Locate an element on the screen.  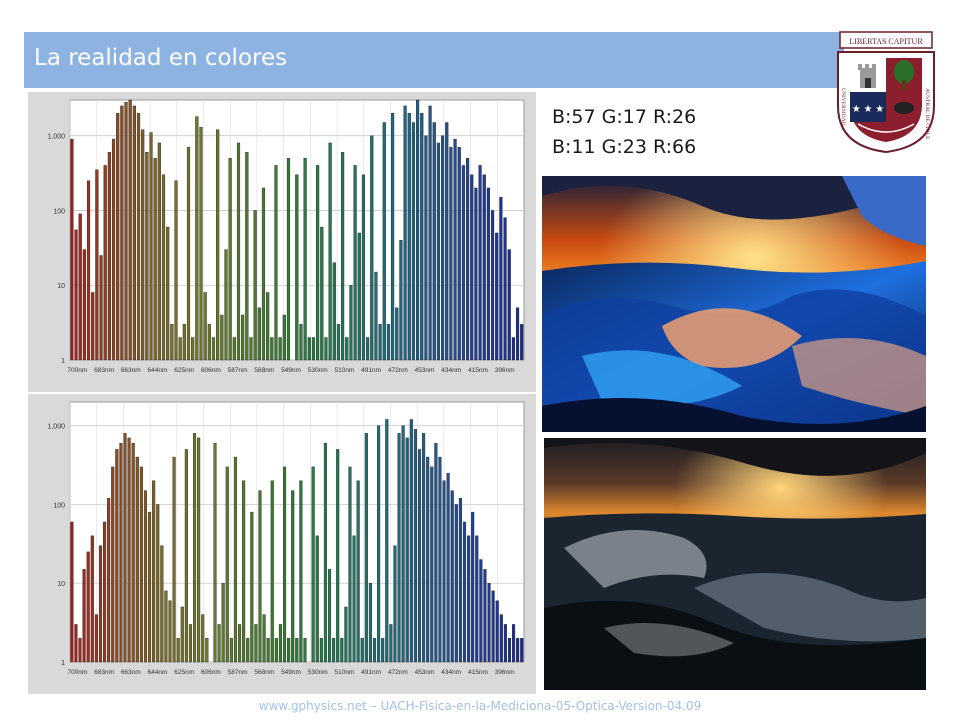
x-tick-label: 472nm is located at coordinates (398, 672).